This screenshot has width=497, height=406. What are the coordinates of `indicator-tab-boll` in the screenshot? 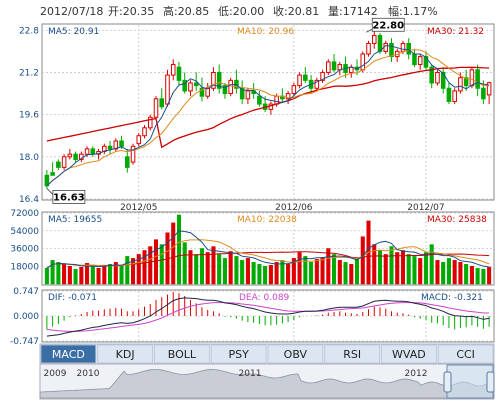 It's located at (182, 354).